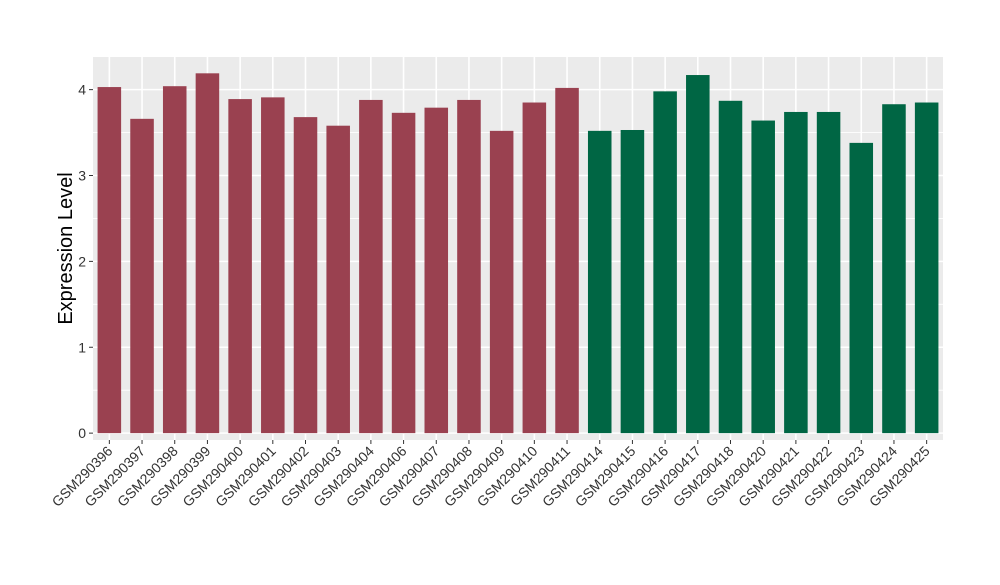 Image resolution: width=1000 pixels, height=585 pixels. Describe the element at coordinates (534, 268) in the screenshot. I see `bar-GSM290410` at that location.